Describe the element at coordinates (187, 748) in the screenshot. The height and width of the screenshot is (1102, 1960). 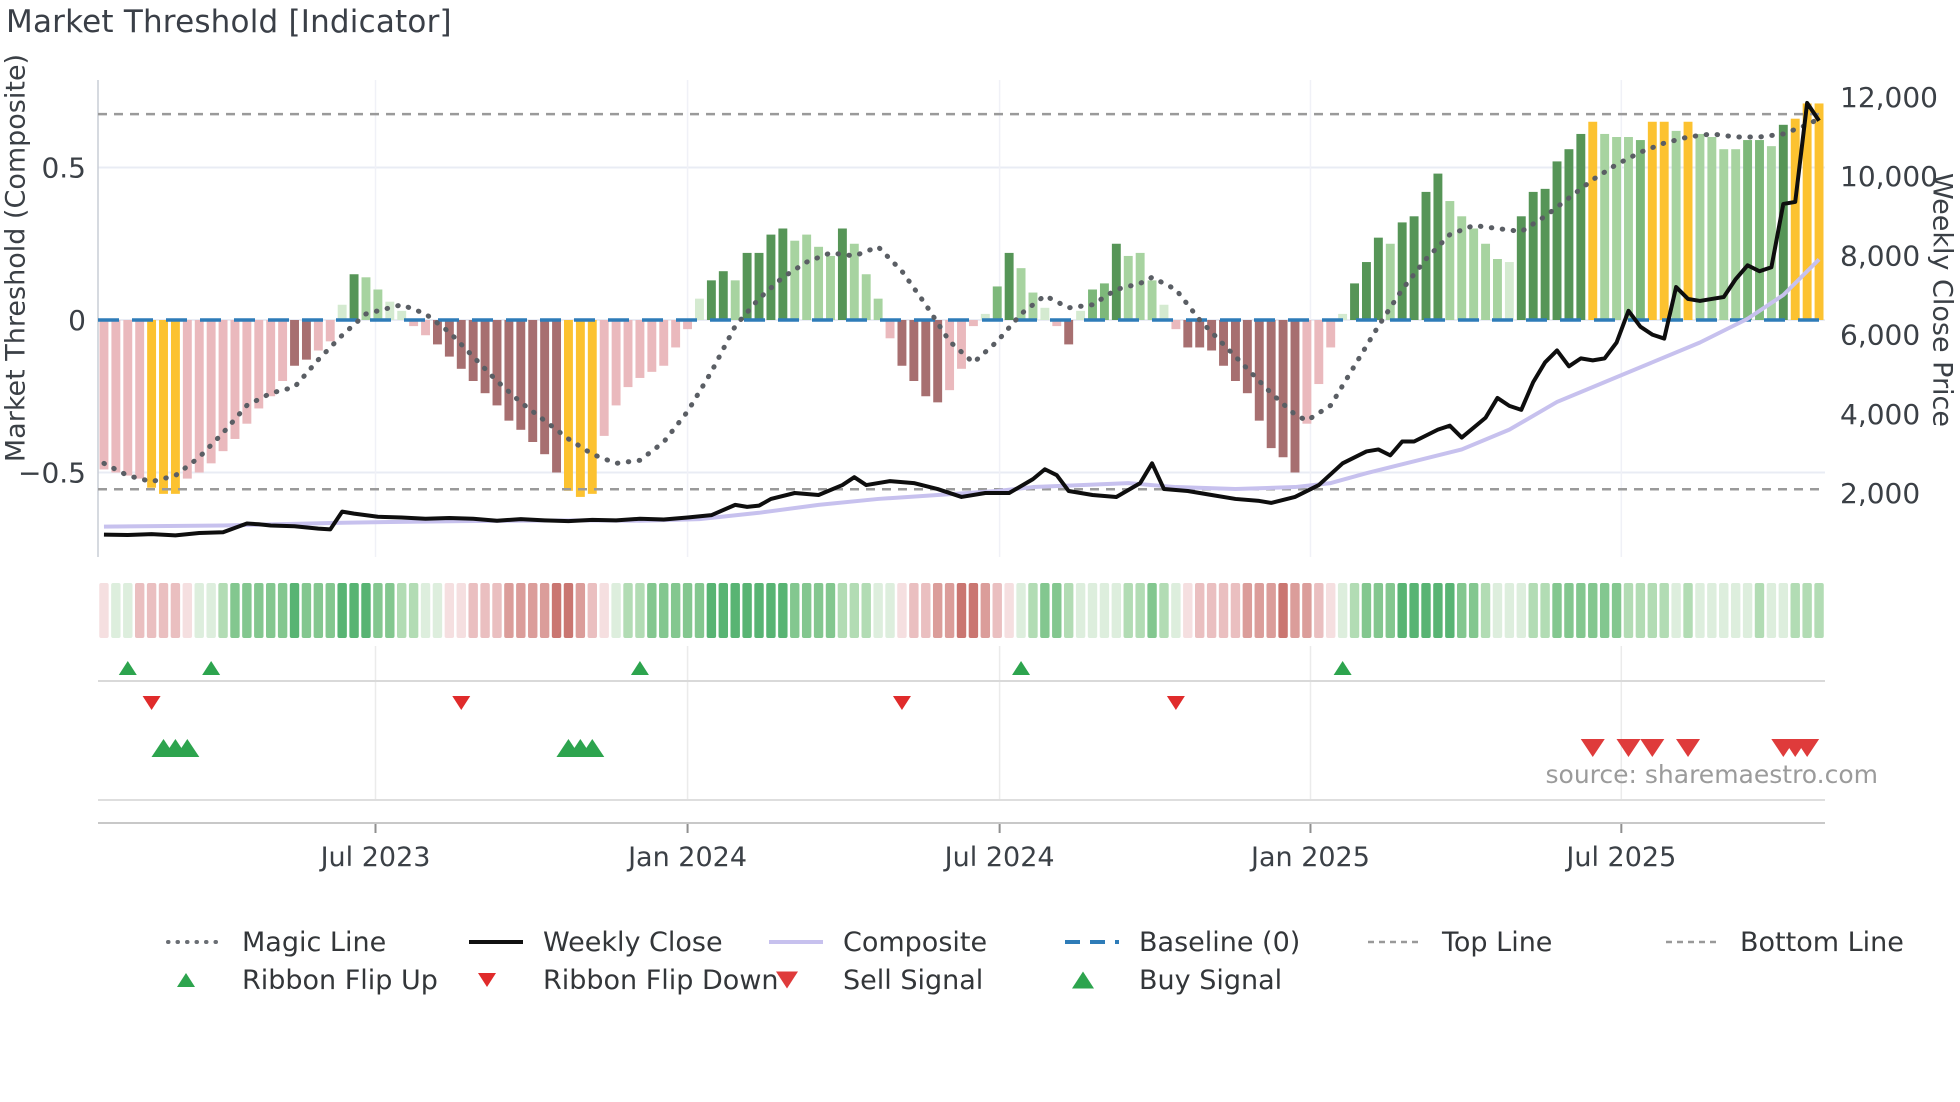
I see `buy-signal-marker` at that location.